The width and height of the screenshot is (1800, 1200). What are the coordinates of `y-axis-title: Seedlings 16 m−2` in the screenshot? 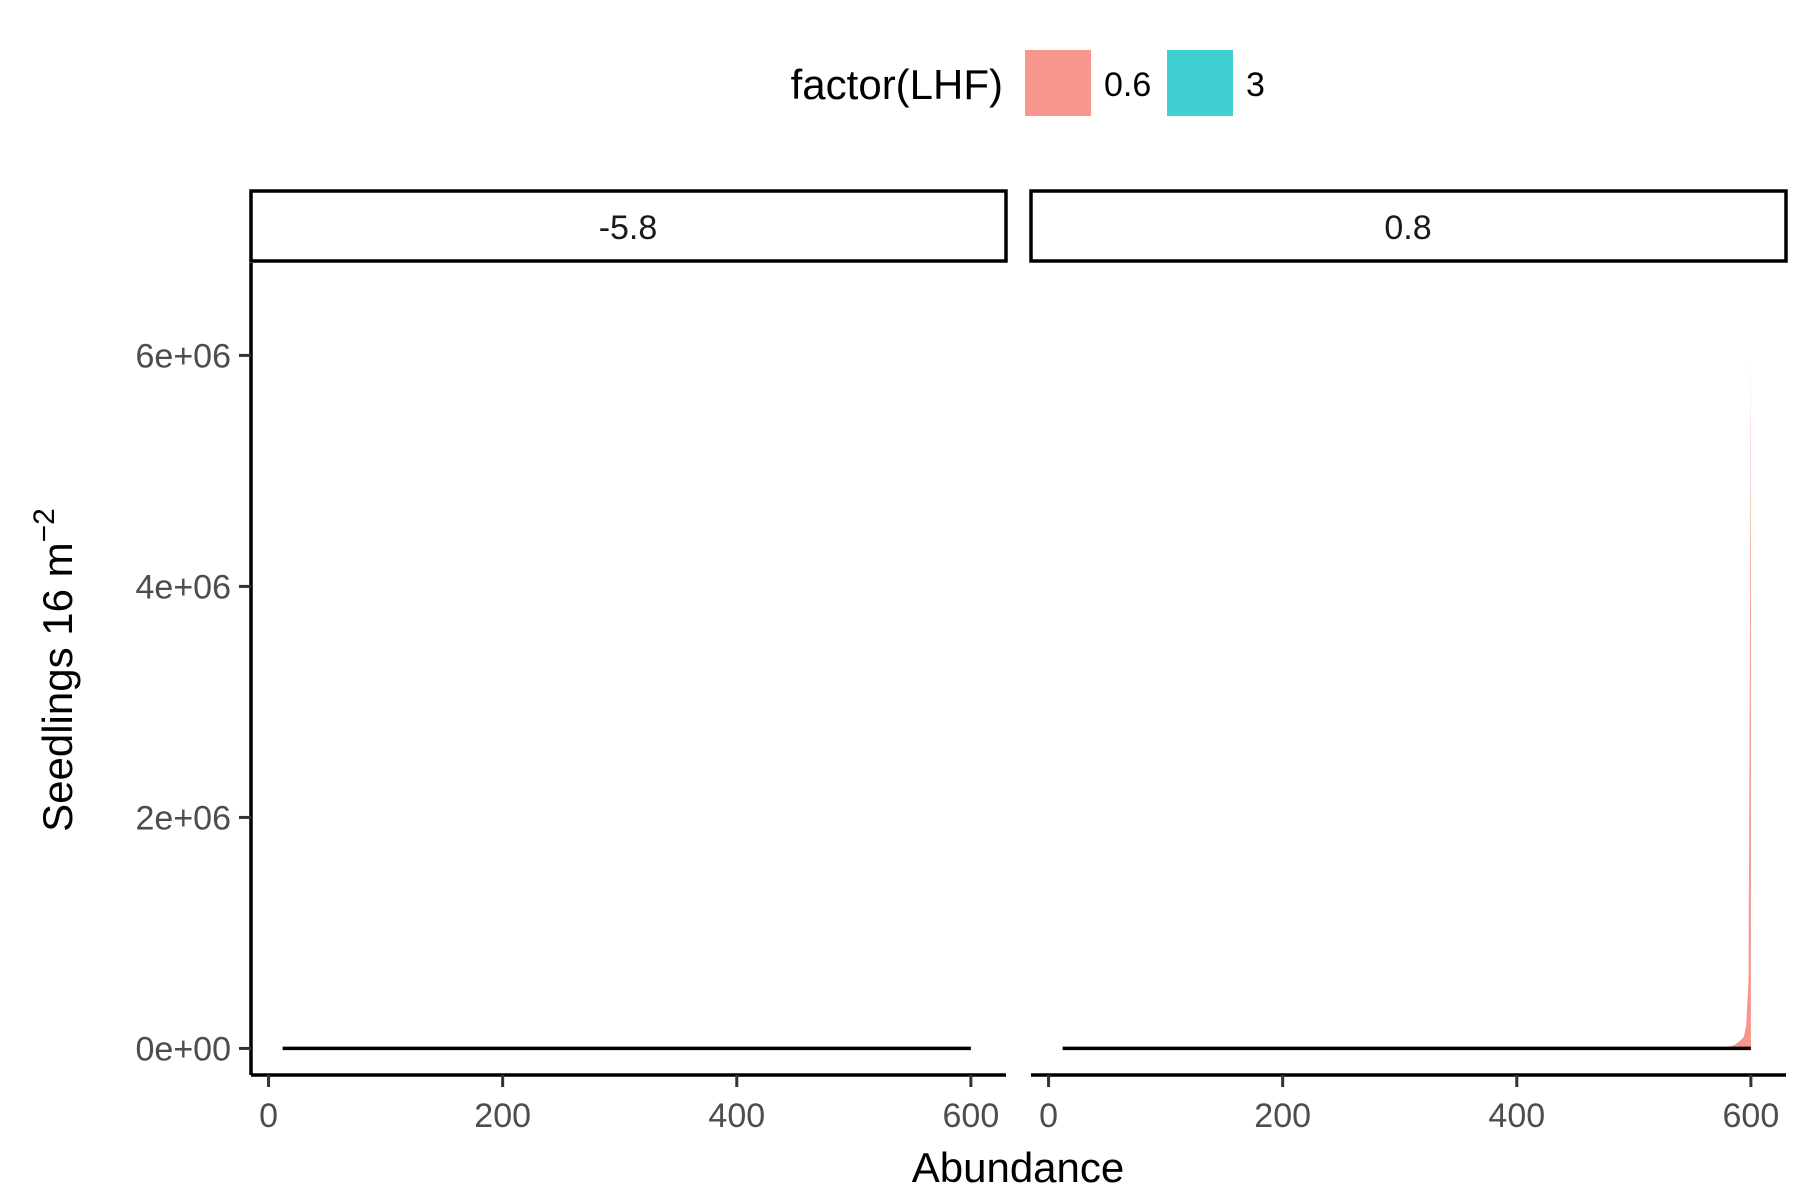 It's located at (54, 670).